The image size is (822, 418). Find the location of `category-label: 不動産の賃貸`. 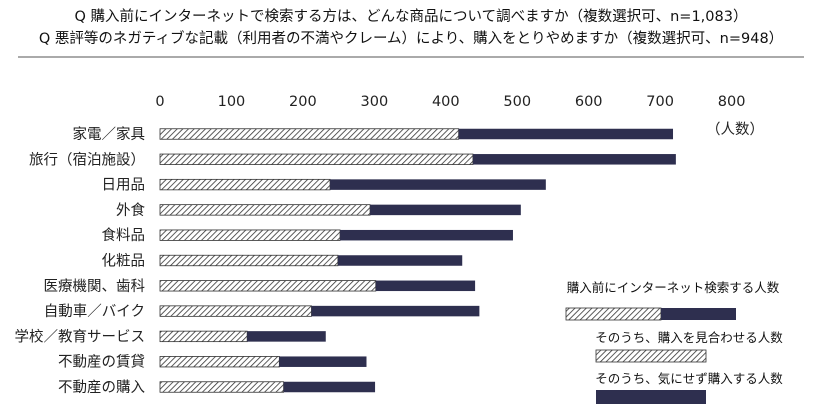

category-label: 不動産の賃貸 is located at coordinates (101, 362).